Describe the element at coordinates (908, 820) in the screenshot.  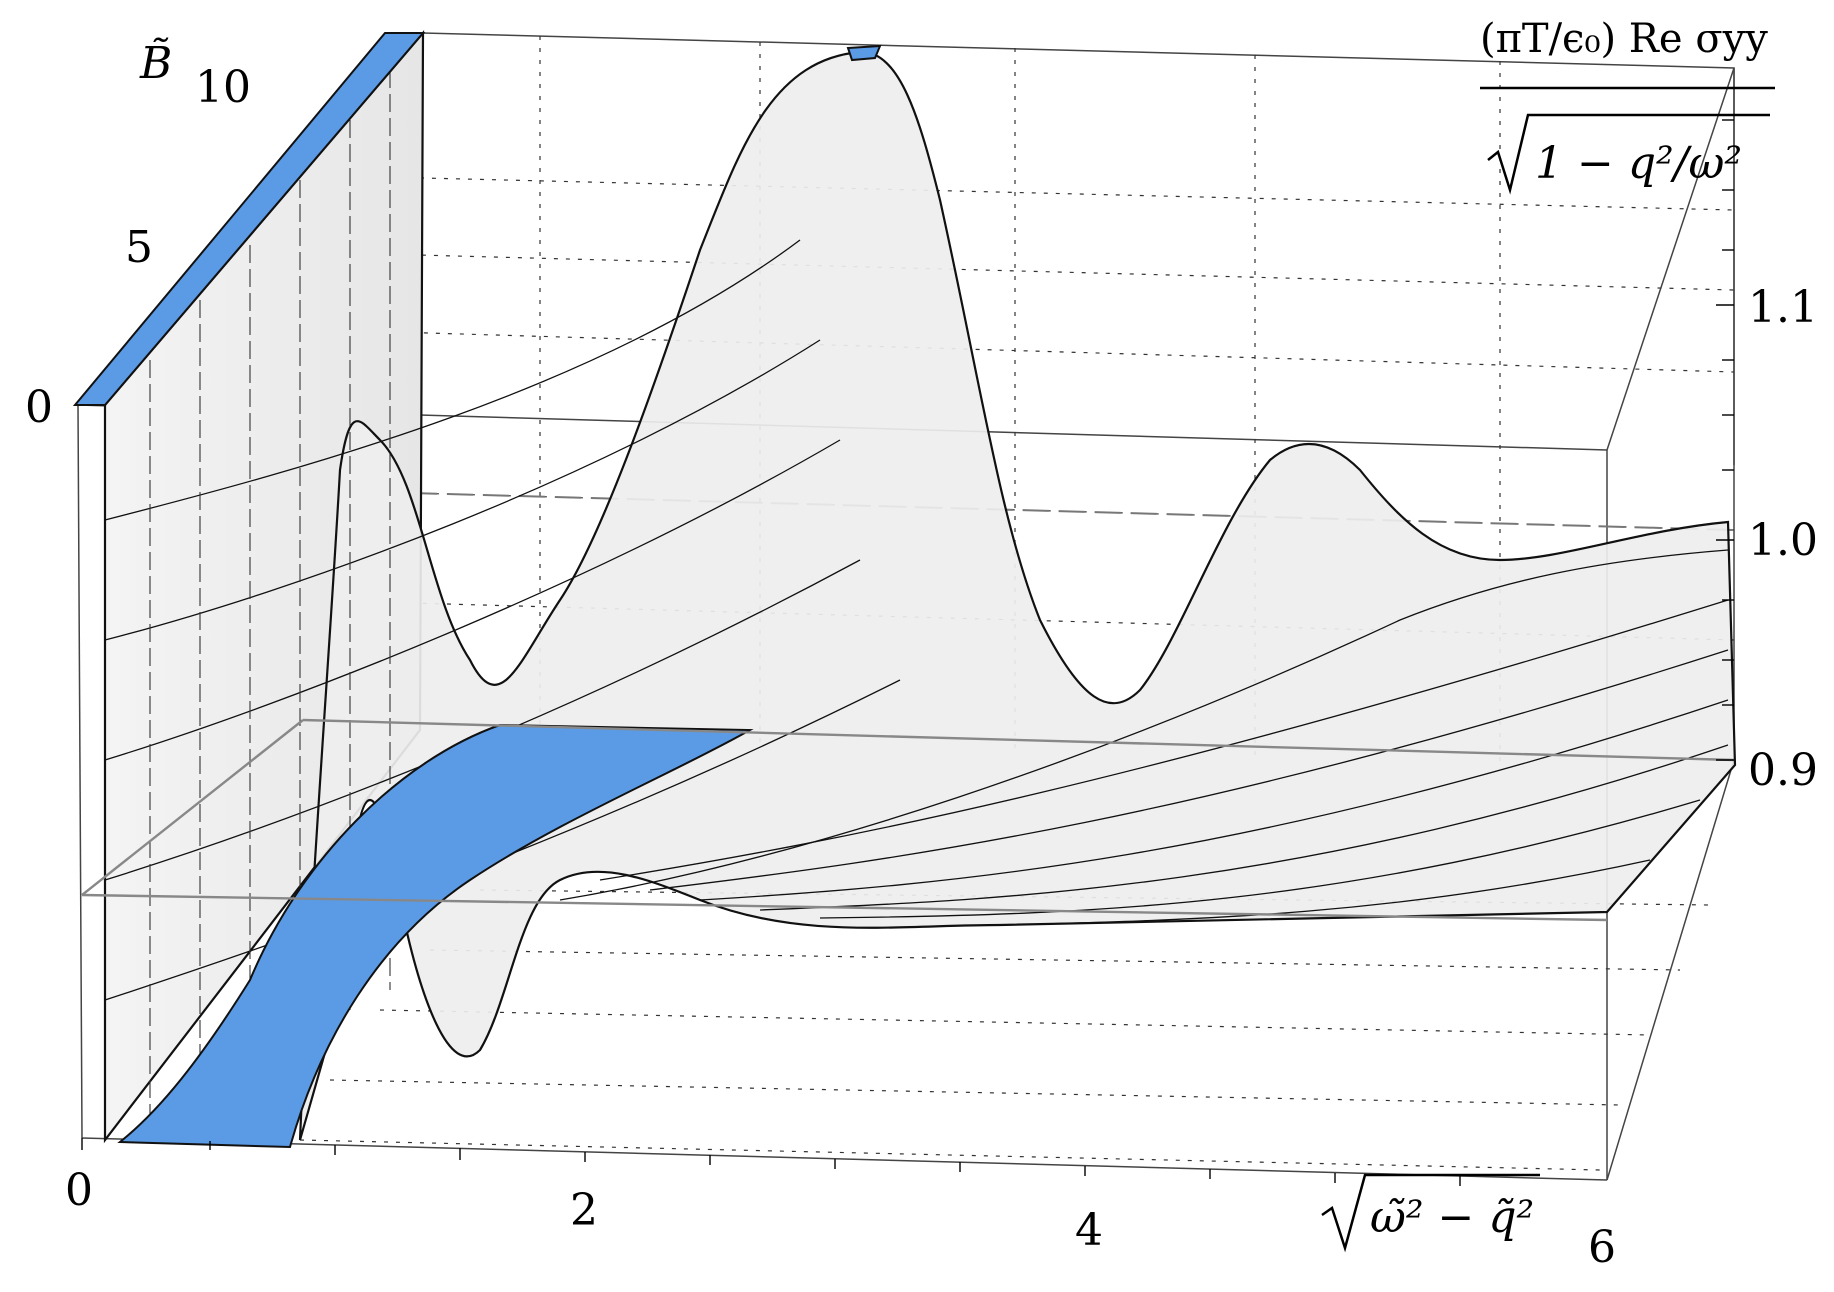
I see `front-frame` at that location.